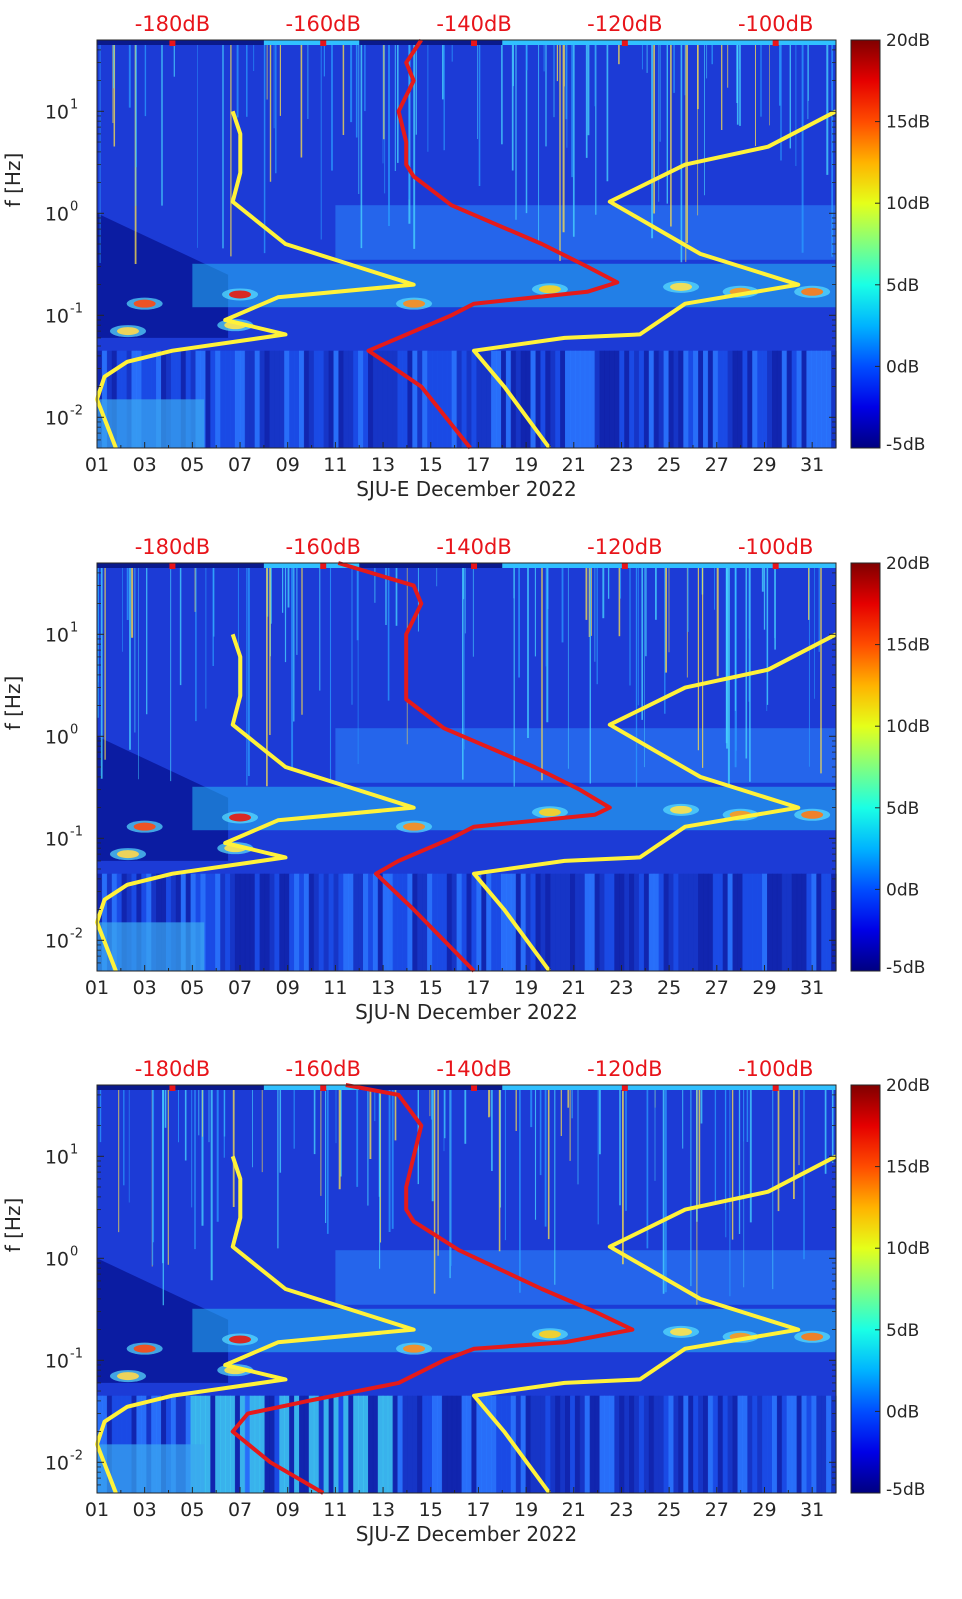 The width and height of the screenshot is (962, 1599). Describe the element at coordinates (255, 1324) in the screenshot. I see `series-line-nlnm` at that location.